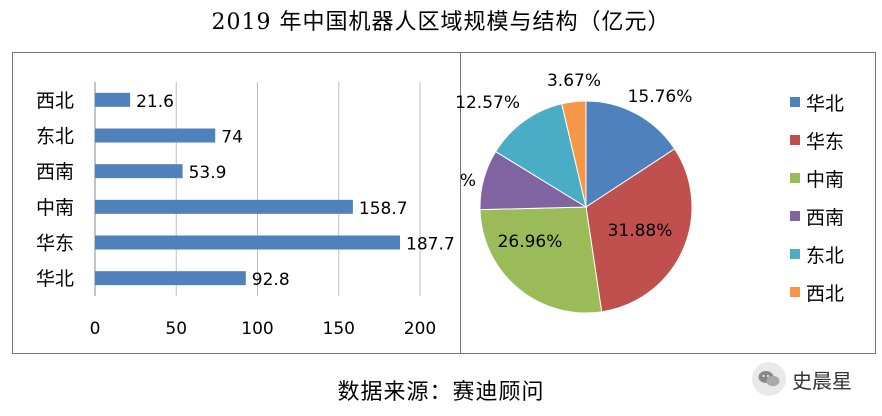 The width and height of the screenshot is (882, 416). What do you see at coordinates (769, 379) in the screenshot?
I see `wechat-icon` at bounding box center [769, 379].